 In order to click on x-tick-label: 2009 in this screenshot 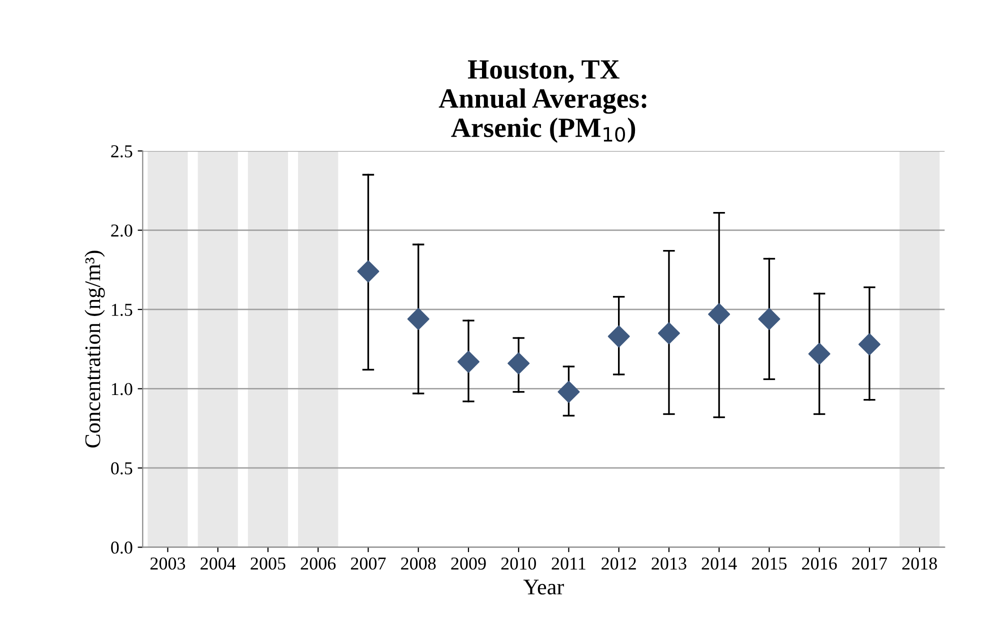, I will do `click(468, 563)`.